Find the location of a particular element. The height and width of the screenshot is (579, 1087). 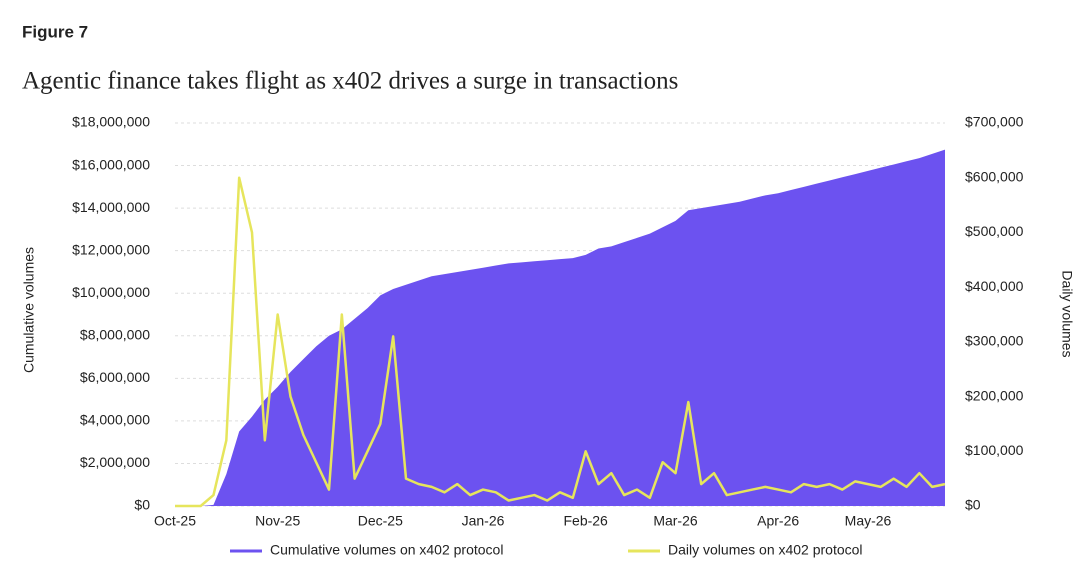

y-tick-label: $14,000,000 is located at coordinates (111, 207).